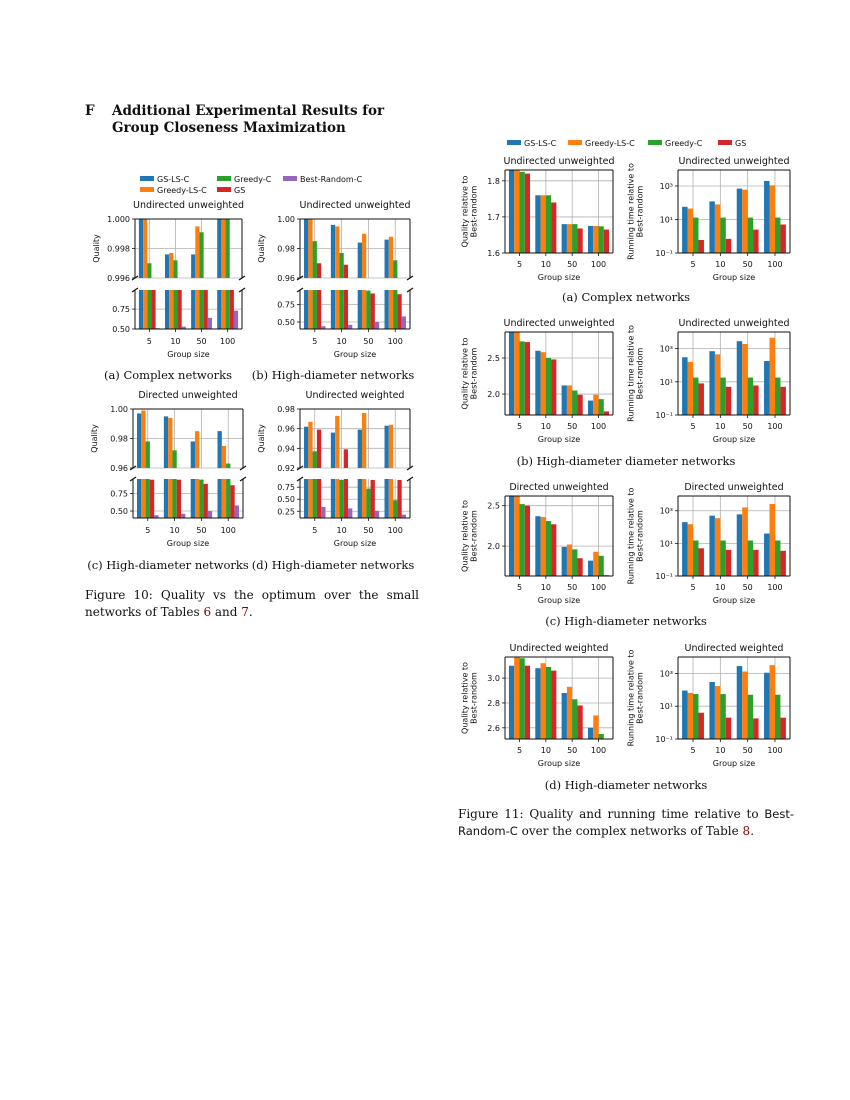  What do you see at coordinates (746, 831) in the screenshot?
I see `table-8-link: 8` at bounding box center [746, 831].